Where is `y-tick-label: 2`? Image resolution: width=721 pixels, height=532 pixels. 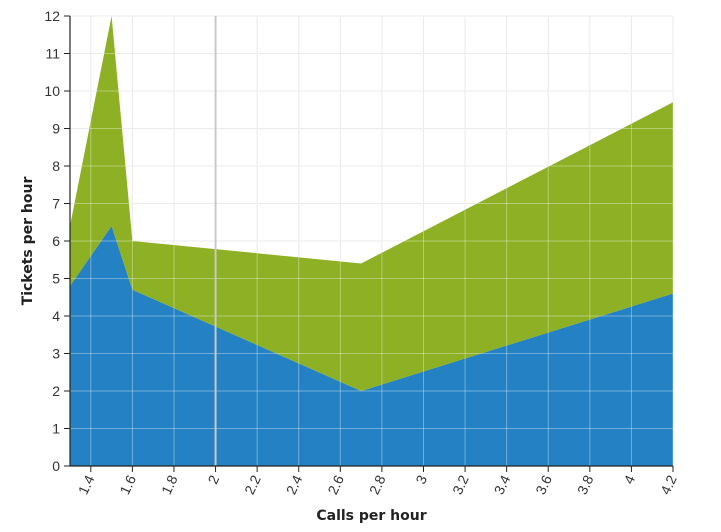
y-tick-label: 2 is located at coordinates (56, 391).